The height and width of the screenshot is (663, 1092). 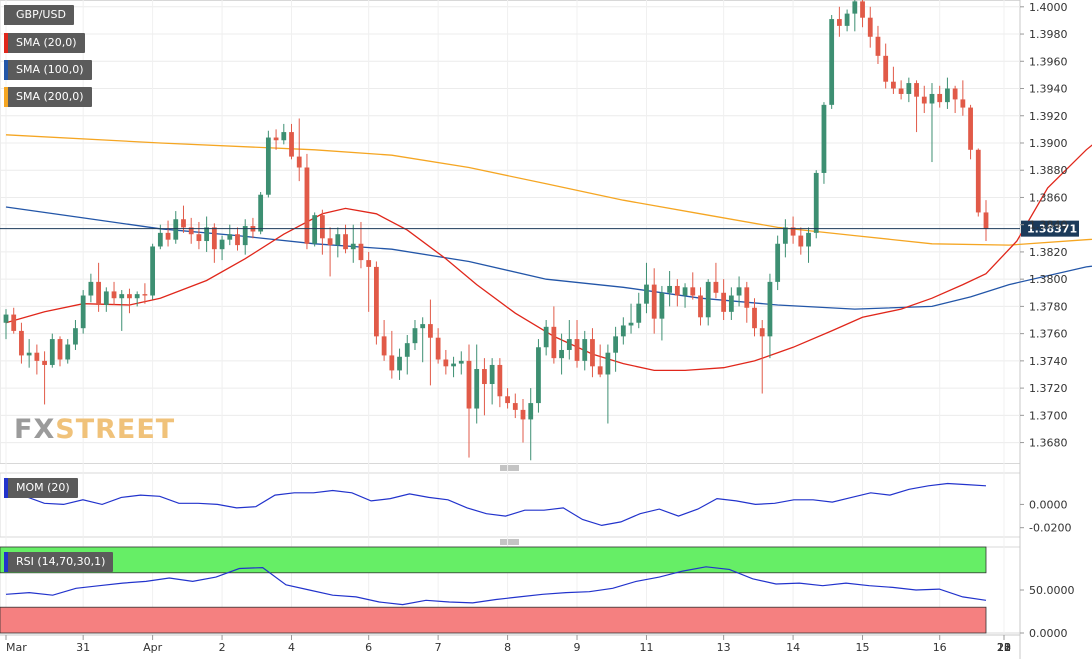 I want to click on rsi-oversold-zone, so click(x=493, y=620).